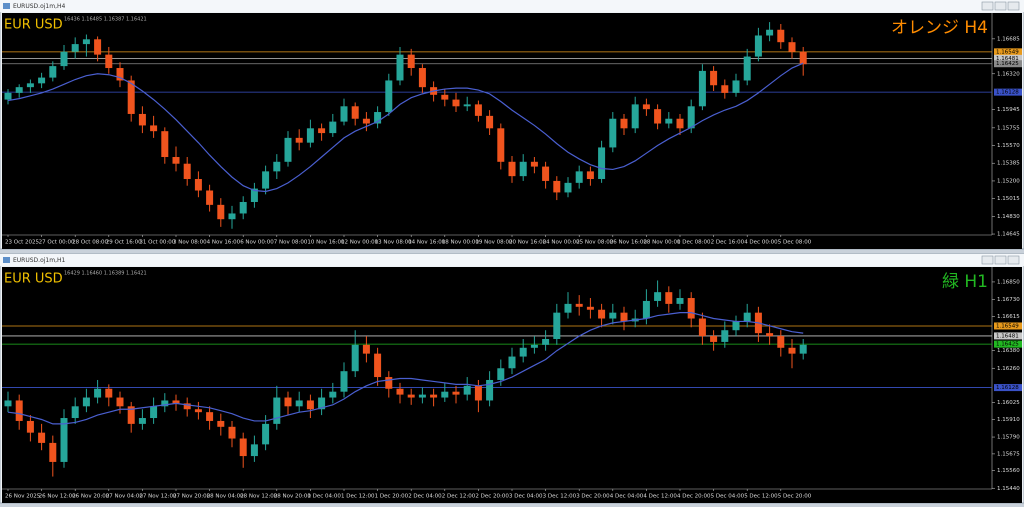 The height and width of the screenshot is (507, 1024). What do you see at coordinates (1007, 345) in the screenshot?
I see `level-label: 1.16425` at bounding box center [1007, 345].